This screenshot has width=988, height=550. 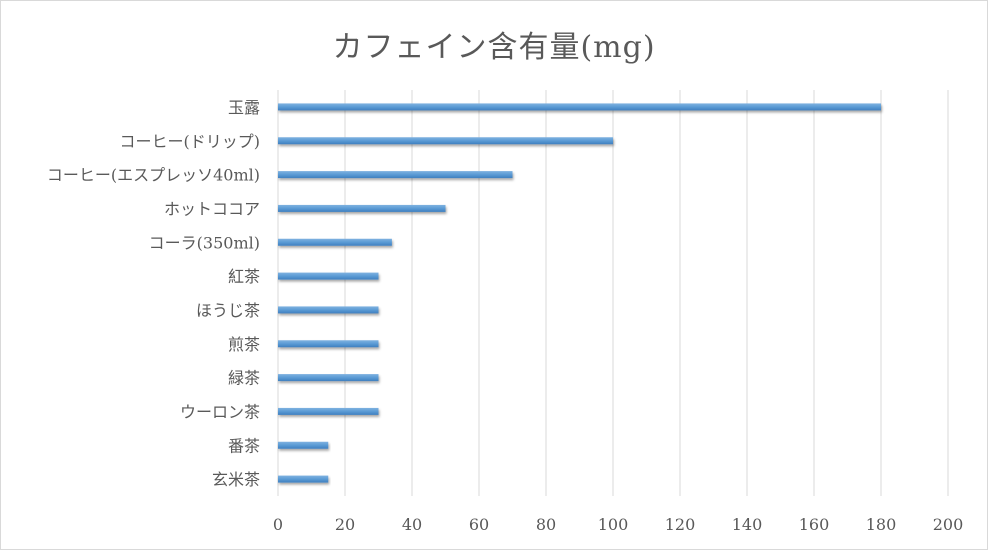 I want to click on chart-title: カフェイン含有量(mg), so click(x=494, y=47).